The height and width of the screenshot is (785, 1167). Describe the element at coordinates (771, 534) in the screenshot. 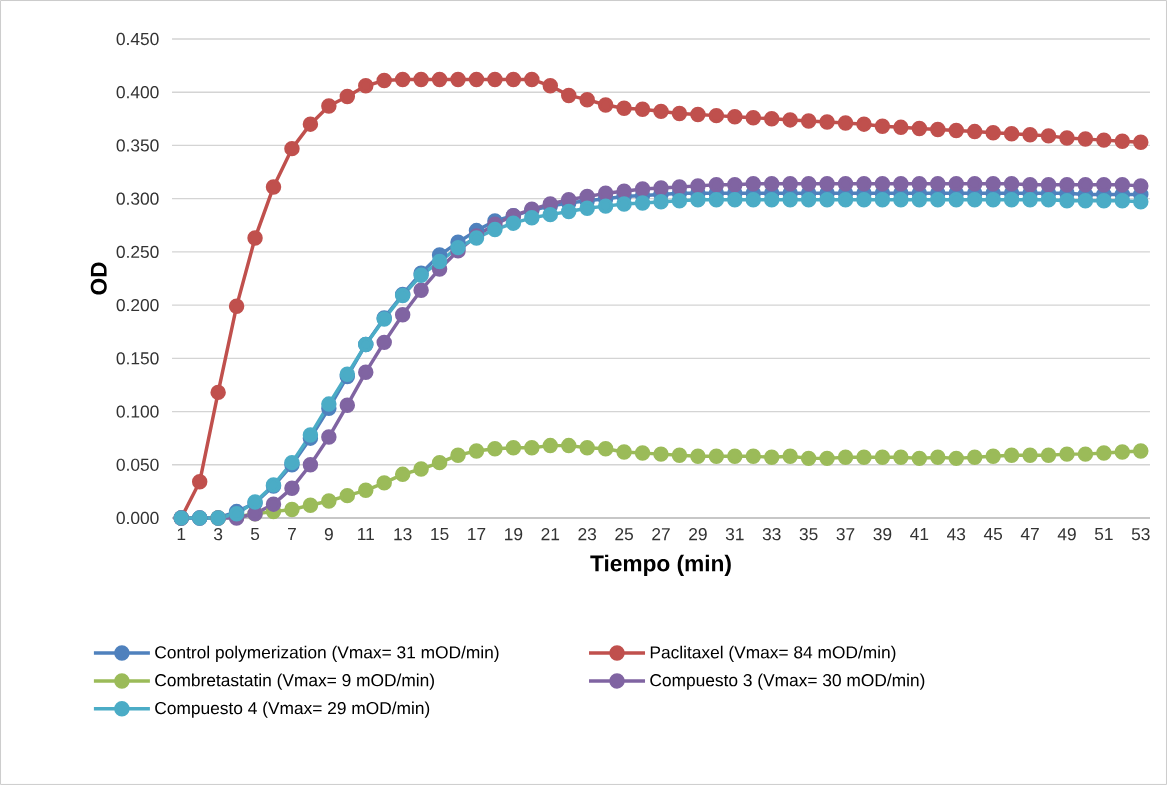

I see `x-tick-label: 33` at that location.